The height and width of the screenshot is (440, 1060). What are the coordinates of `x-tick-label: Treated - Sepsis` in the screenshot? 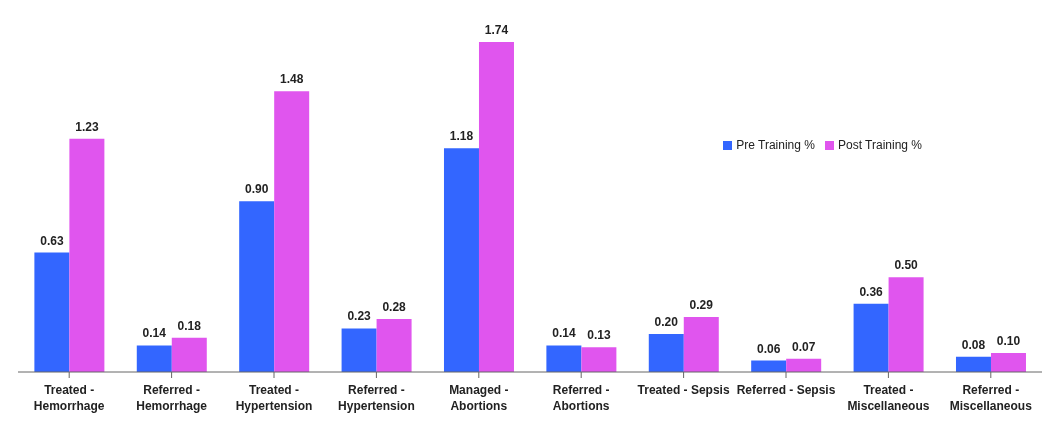 It's located at (683, 390).